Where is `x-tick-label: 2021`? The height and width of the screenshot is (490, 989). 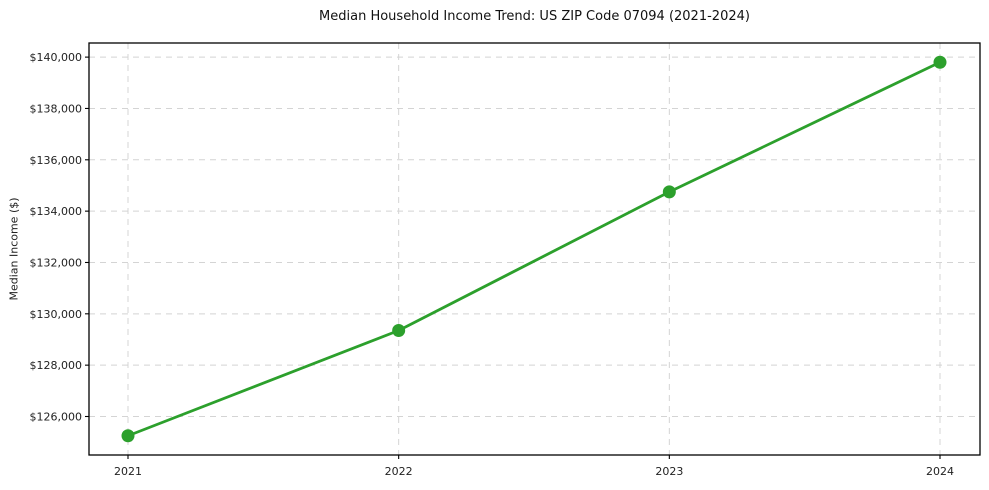
x-tick-label: 2021 is located at coordinates (128, 471).